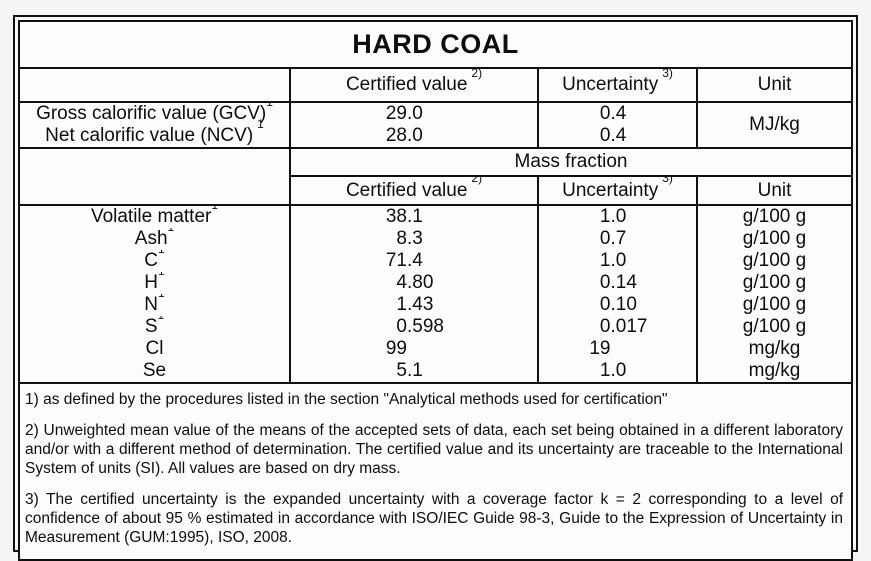 The height and width of the screenshot is (561, 871). I want to click on table-row-sulfur: S1 0.598 0.017 g/100 g, so click(435, 327).